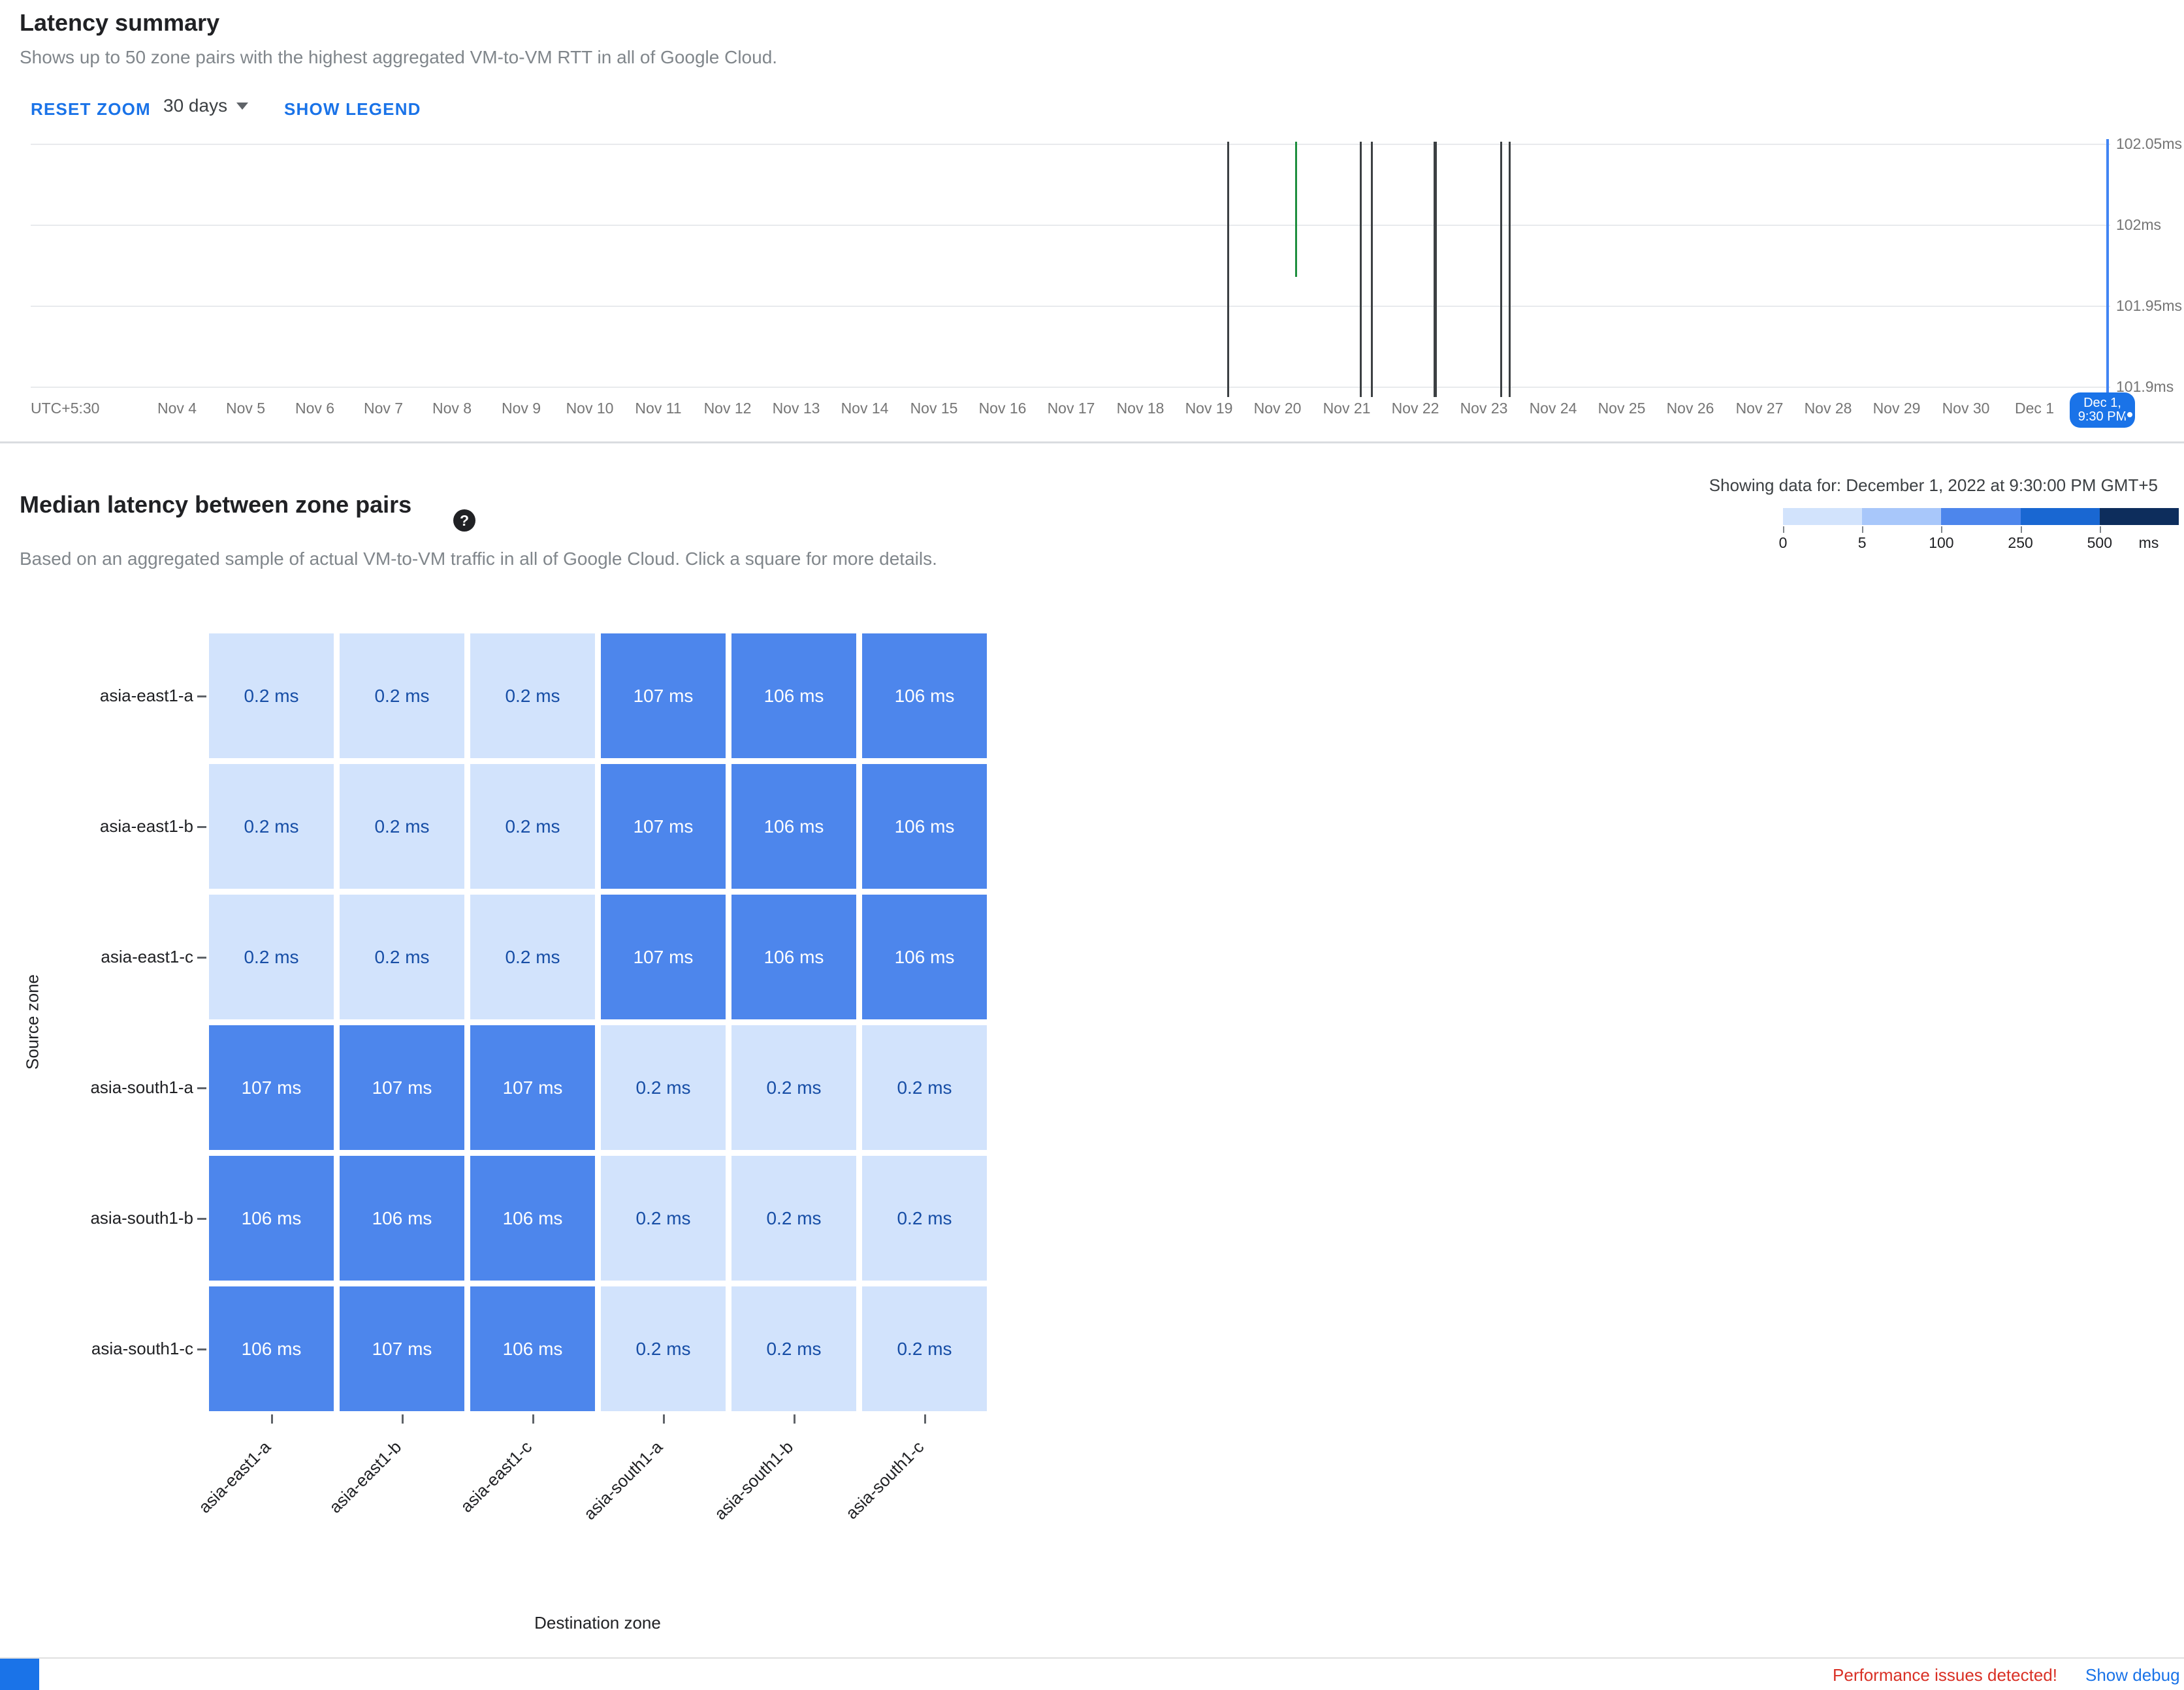  I want to click on x-axis-tick-label: Nov 17, so click(1071, 409).